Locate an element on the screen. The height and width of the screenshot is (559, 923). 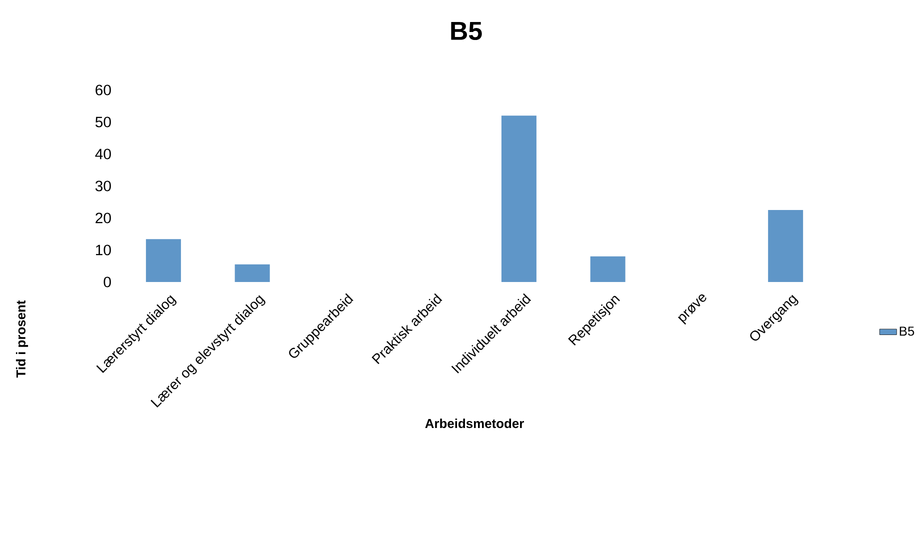
x-axis-title: Arbeidsmetoder is located at coordinates (474, 423).